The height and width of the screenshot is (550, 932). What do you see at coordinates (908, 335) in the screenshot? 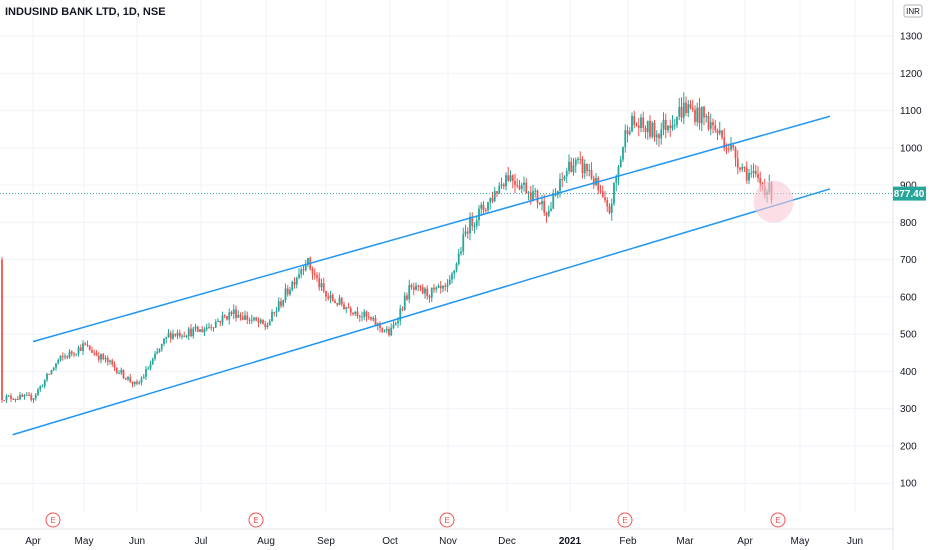
I see `y-tick-label: 500` at bounding box center [908, 335].